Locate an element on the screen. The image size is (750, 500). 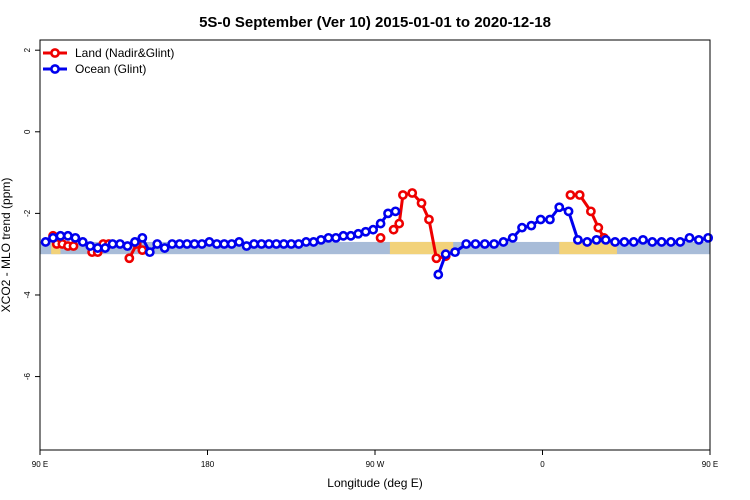
y-tick-label: 0 is located at coordinates (27, 131).